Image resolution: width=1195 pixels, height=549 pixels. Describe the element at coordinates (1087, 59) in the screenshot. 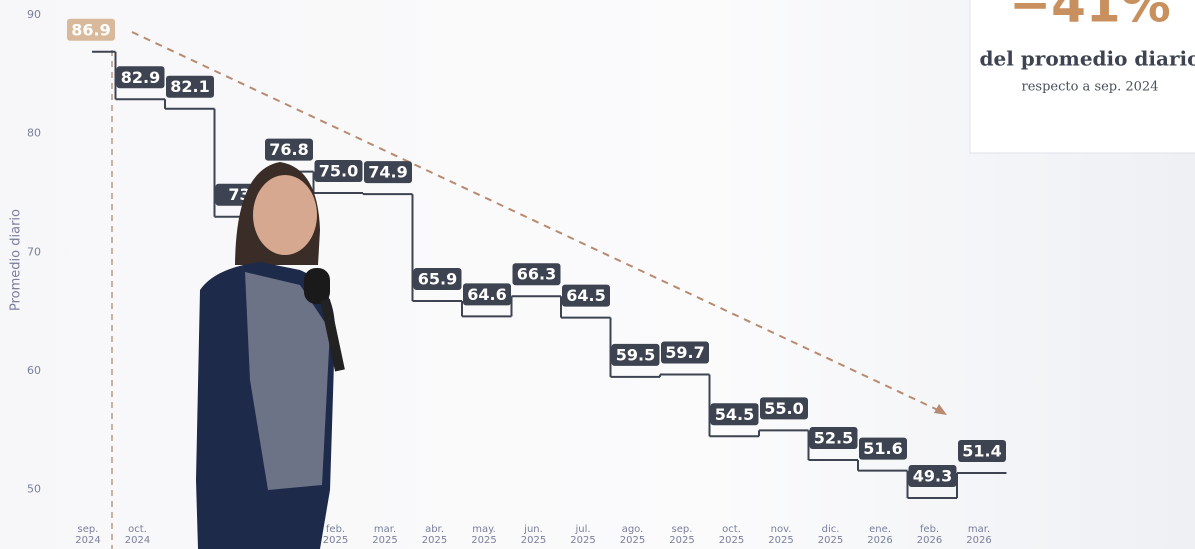

I see `callout-text: del promedio diario` at that location.